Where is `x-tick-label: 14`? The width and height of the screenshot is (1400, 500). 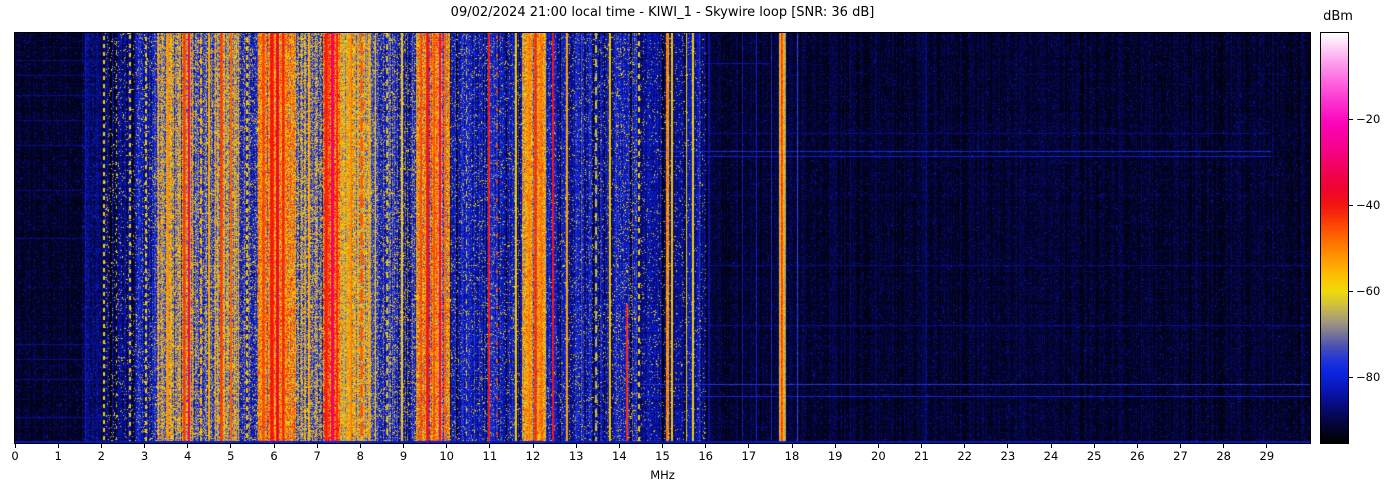 x-tick-label: 14 is located at coordinates (619, 456).